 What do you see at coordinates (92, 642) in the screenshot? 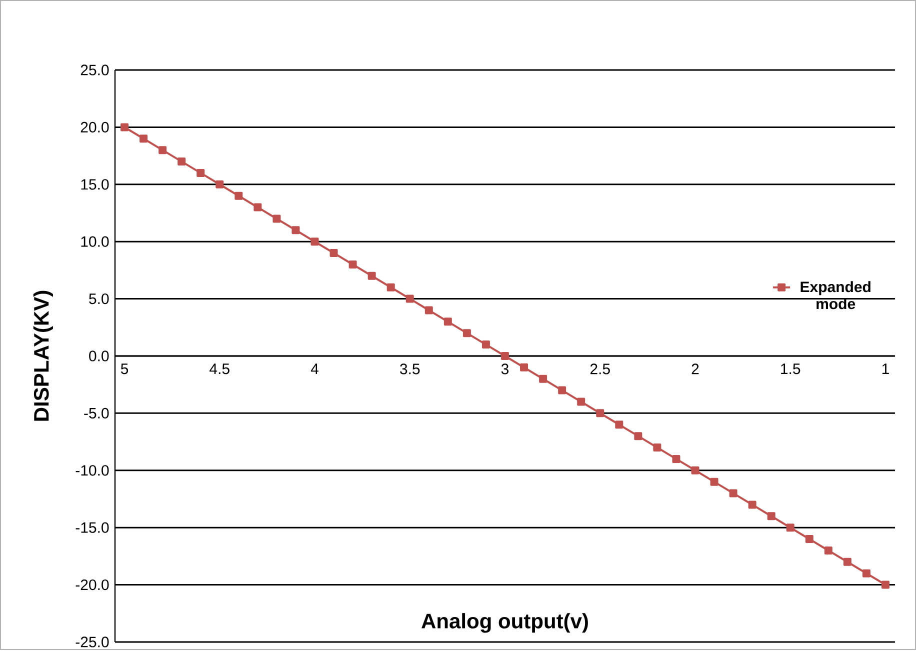
I see `y-tick-label: -25.0` at bounding box center [92, 642].